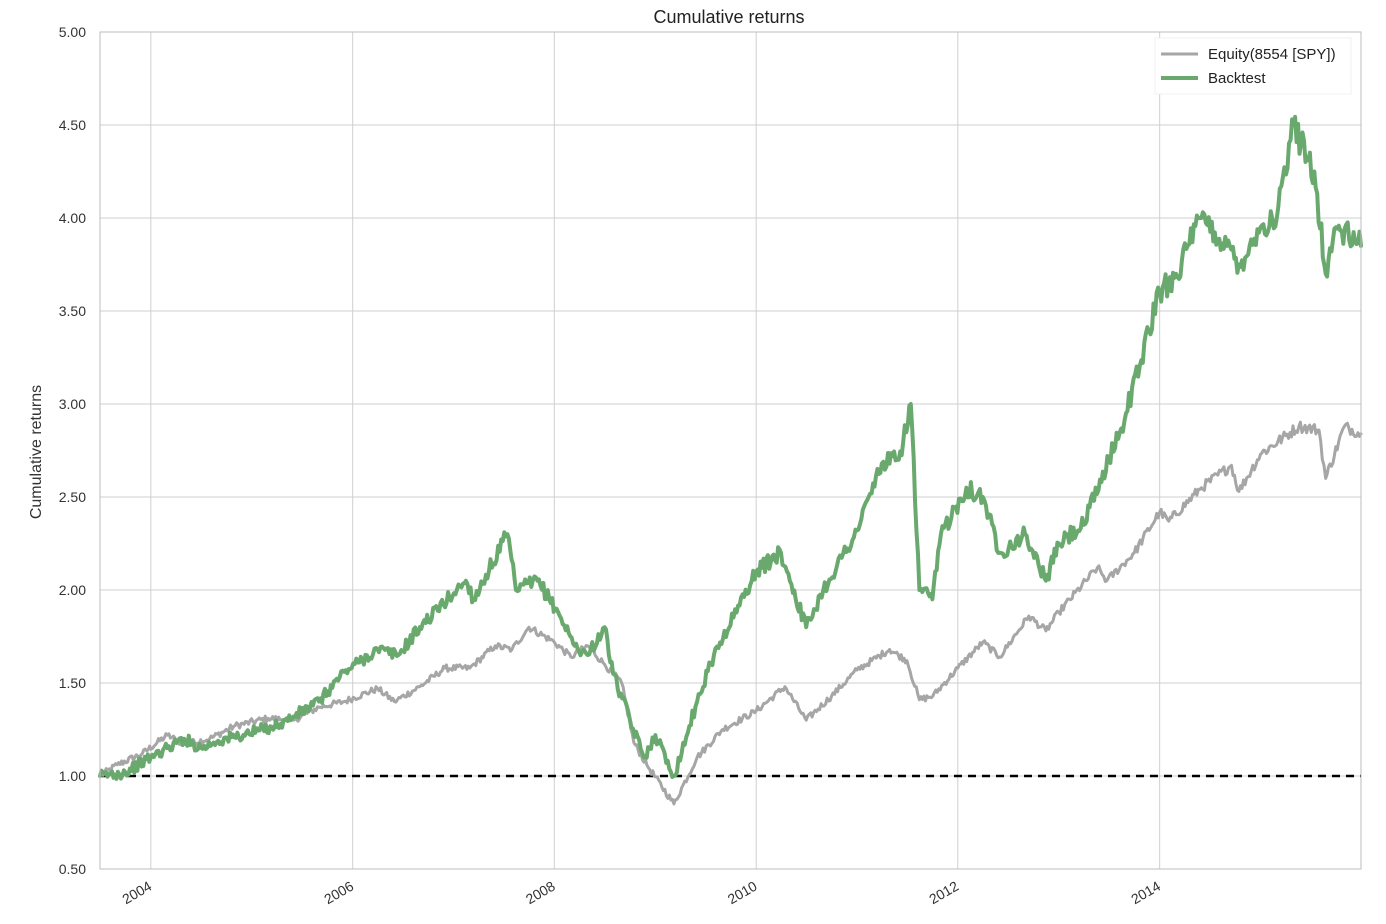 This screenshot has width=1386, height=924. What do you see at coordinates (72, 32) in the screenshot?
I see `y-tick-label: 5.00` at bounding box center [72, 32].